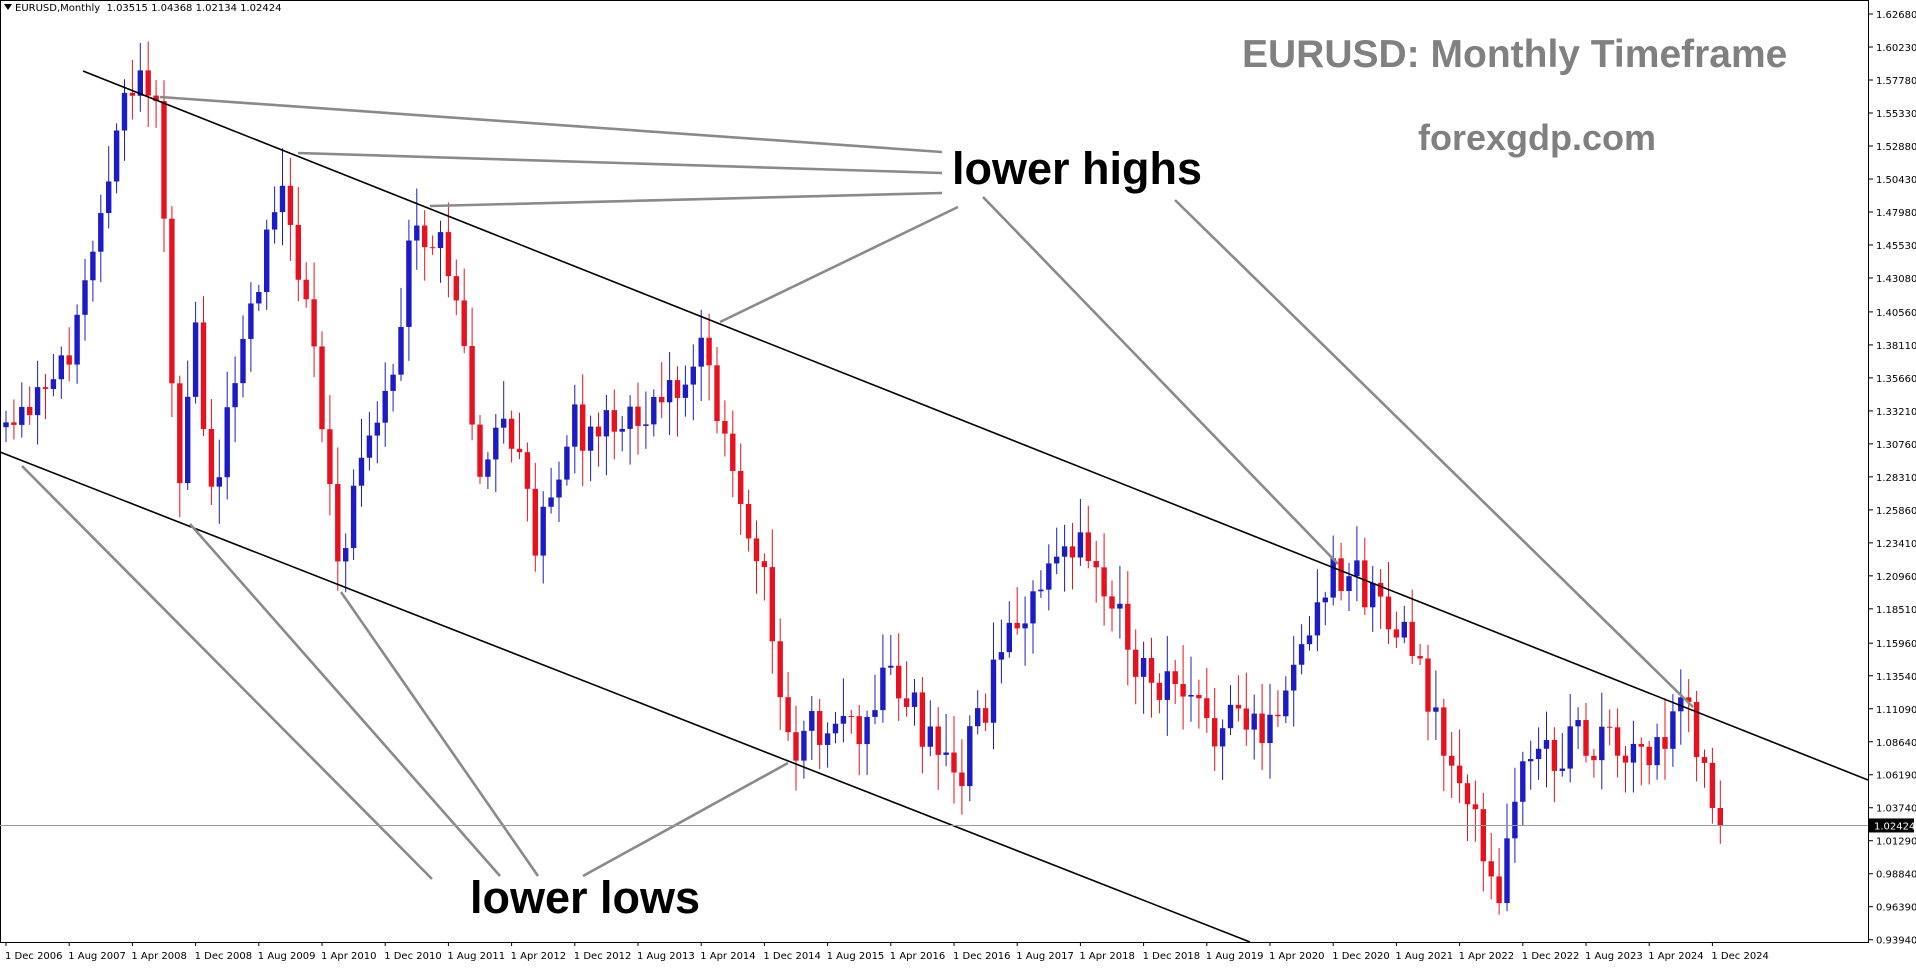 The height and width of the screenshot is (969, 1916). I want to click on x-tick-label: 1 Dec 2006, so click(34, 956).